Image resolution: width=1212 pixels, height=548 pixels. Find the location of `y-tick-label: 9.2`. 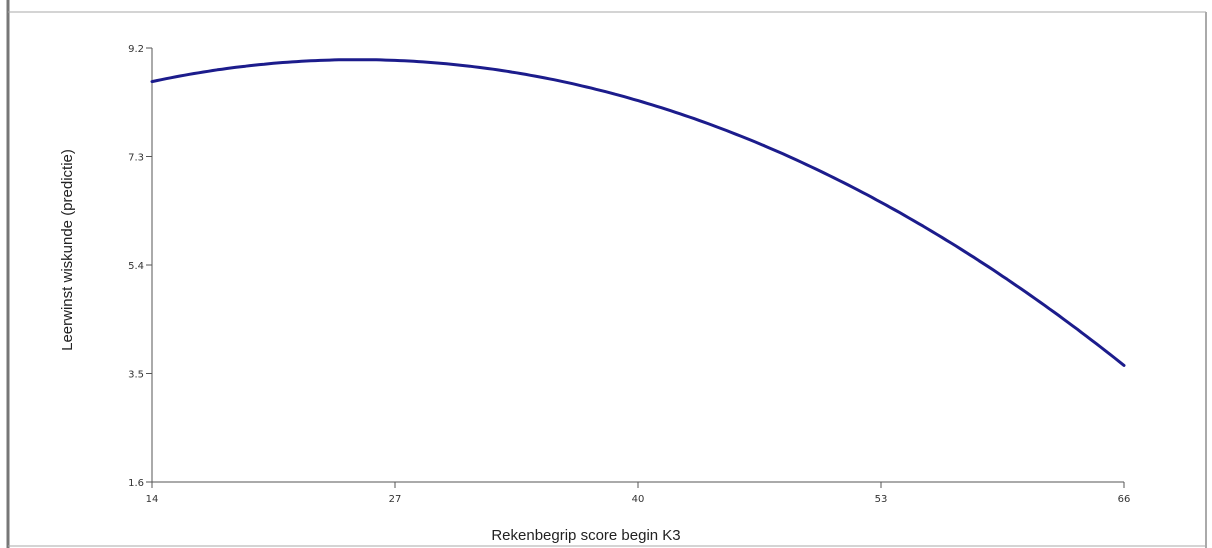

y-tick-label: 9.2 is located at coordinates (136, 49).